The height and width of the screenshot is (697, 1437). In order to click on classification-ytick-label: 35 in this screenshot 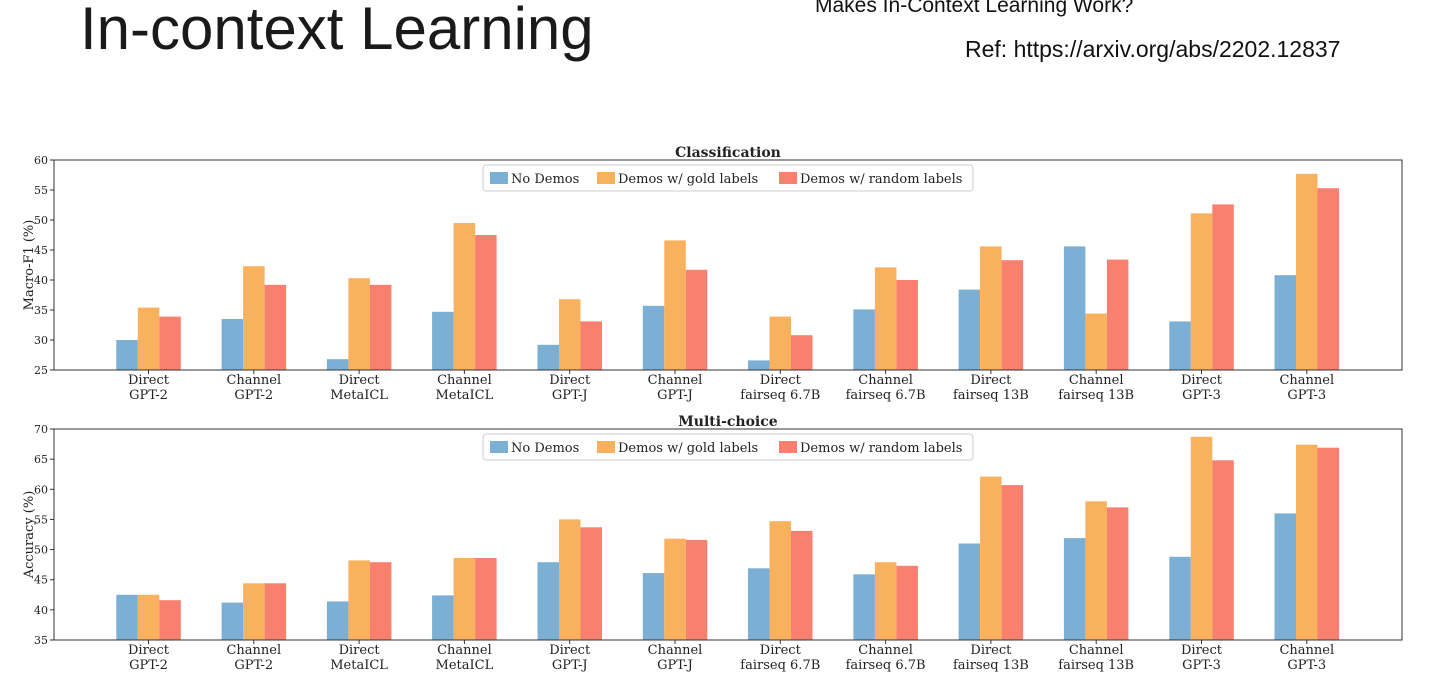, I will do `click(41, 310)`.